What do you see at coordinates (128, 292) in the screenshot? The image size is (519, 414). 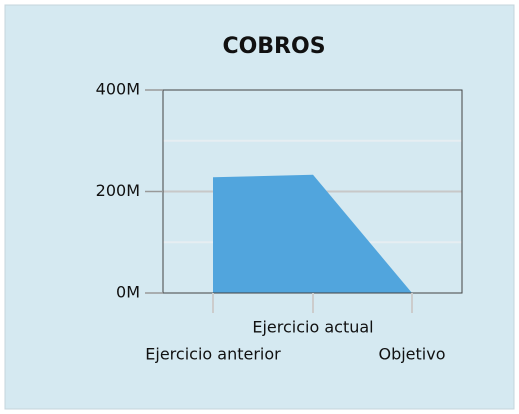 I see `y-tick-label: 0M` at bounding box center [128, 292].